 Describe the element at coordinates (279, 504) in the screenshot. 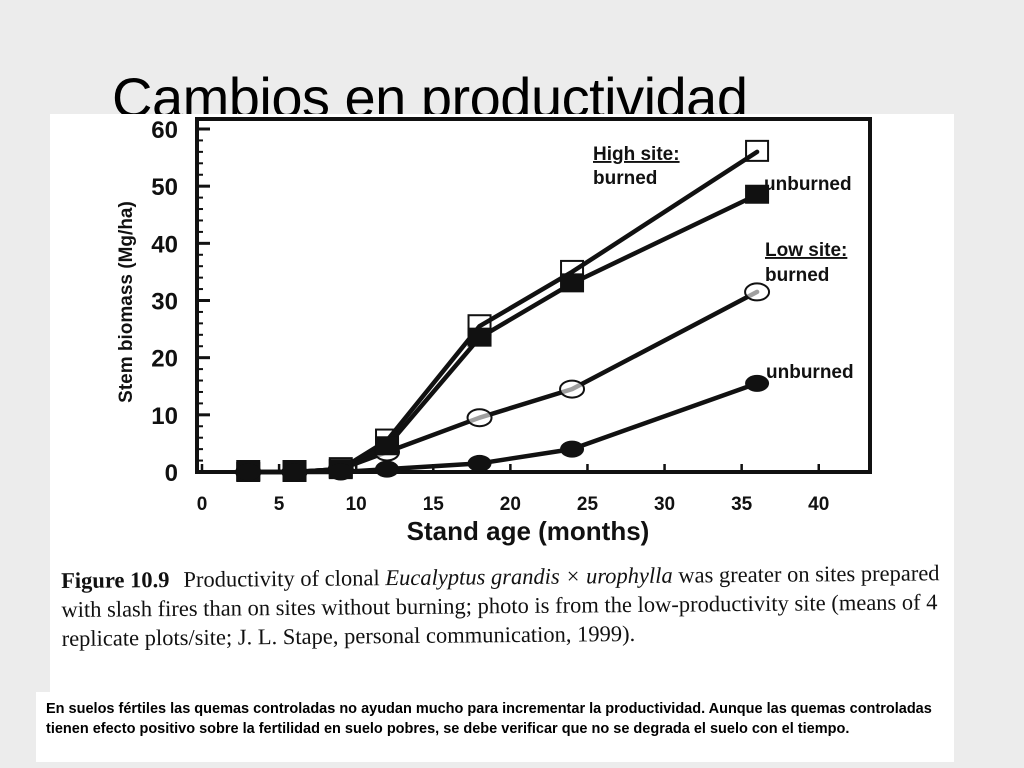

I see `x-tick-label: 5` at that location.